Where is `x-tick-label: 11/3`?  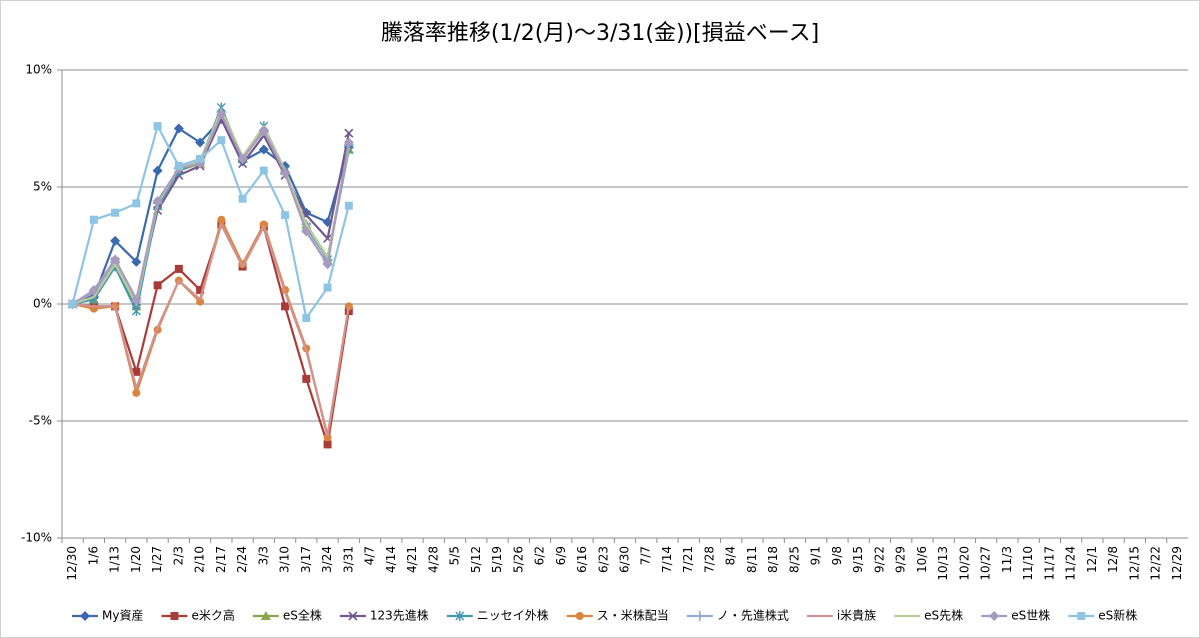
x-tick-label: 11/3 is located at coordinates (1007, 559).